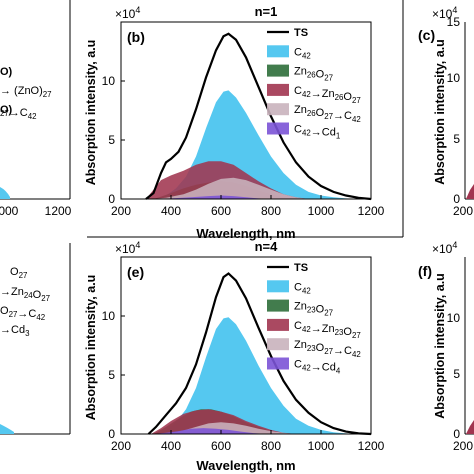 Image resolution: width=474 pixels, height=474 pixels. I want to click on chart-title: n=1, so click(266, 11).